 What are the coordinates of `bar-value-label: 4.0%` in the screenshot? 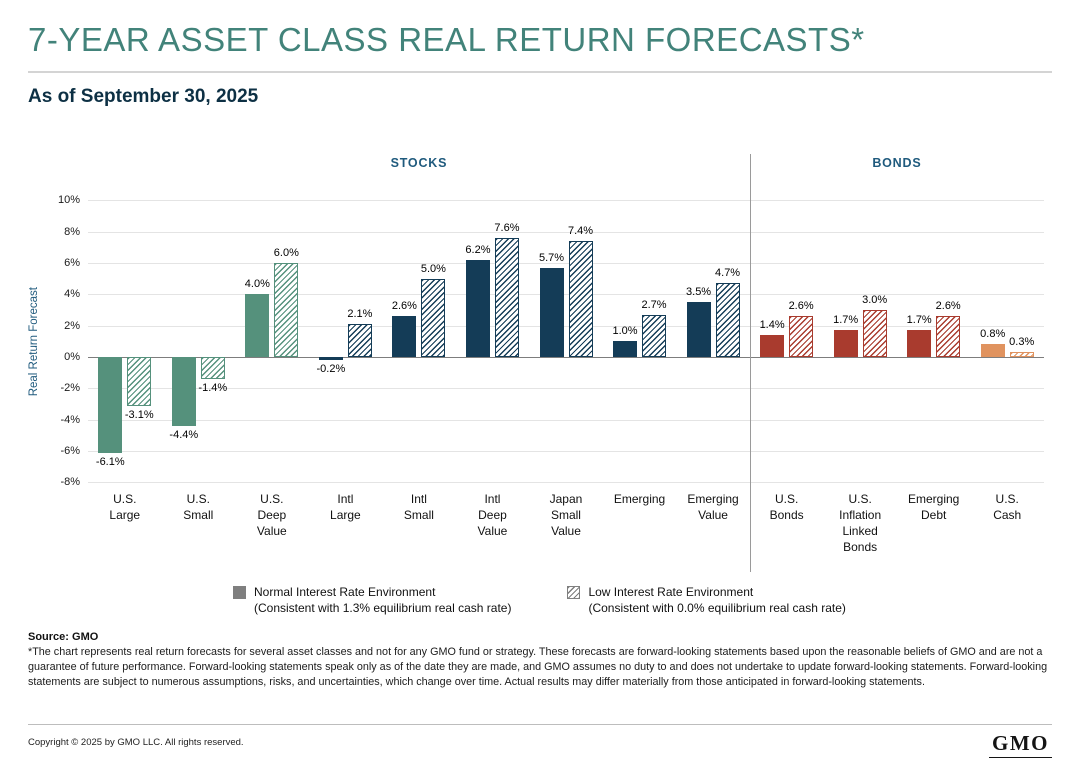 It's located at (257, 284).